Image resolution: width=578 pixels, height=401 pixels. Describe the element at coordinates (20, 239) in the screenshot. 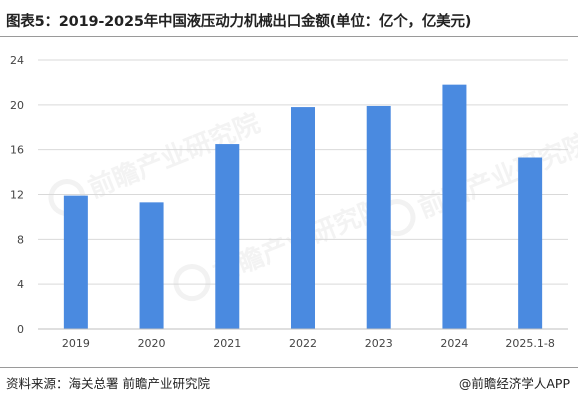

I see `y-tick-label: 8` at that location.